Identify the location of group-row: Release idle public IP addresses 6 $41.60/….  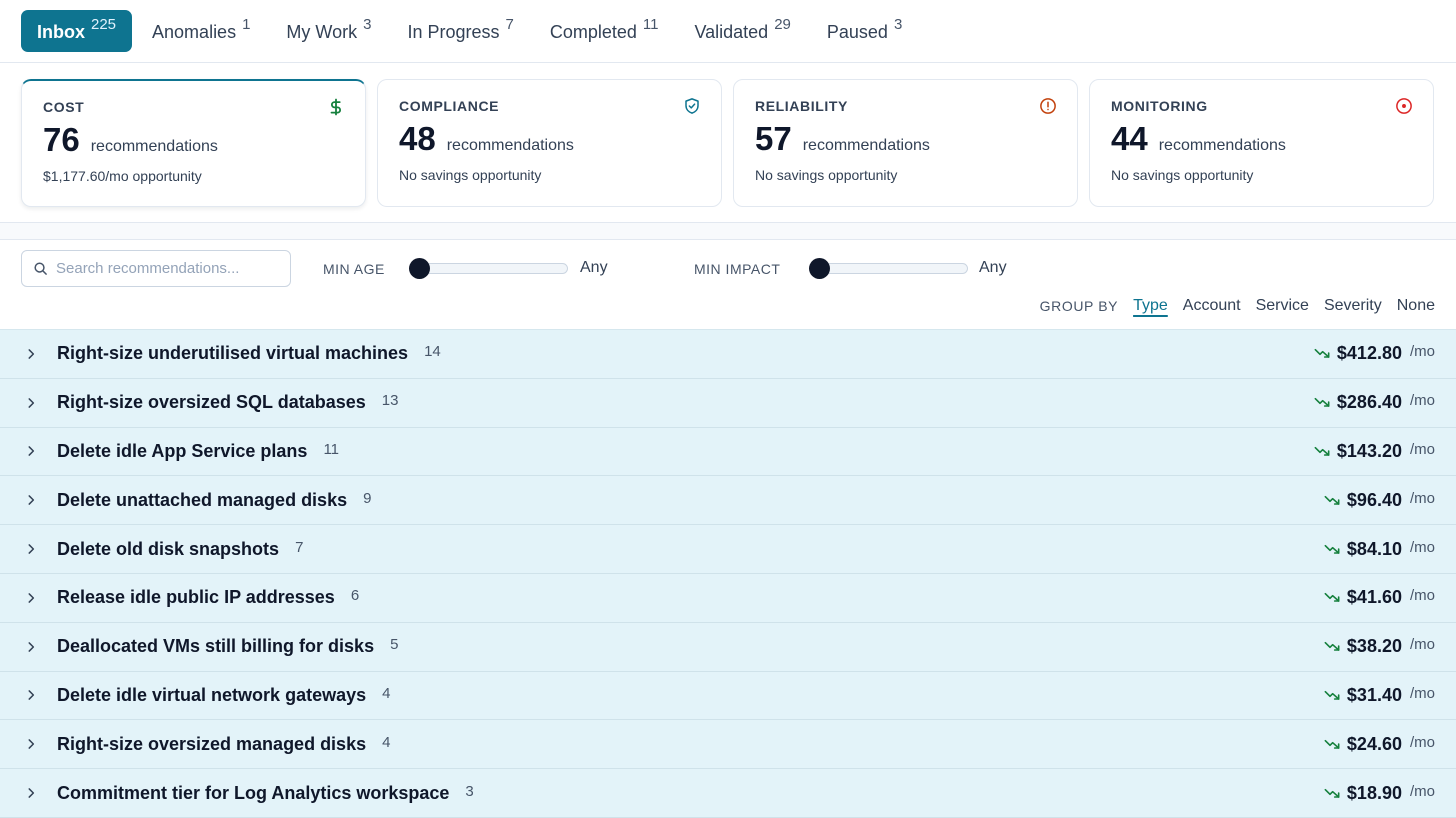
(728, 598).